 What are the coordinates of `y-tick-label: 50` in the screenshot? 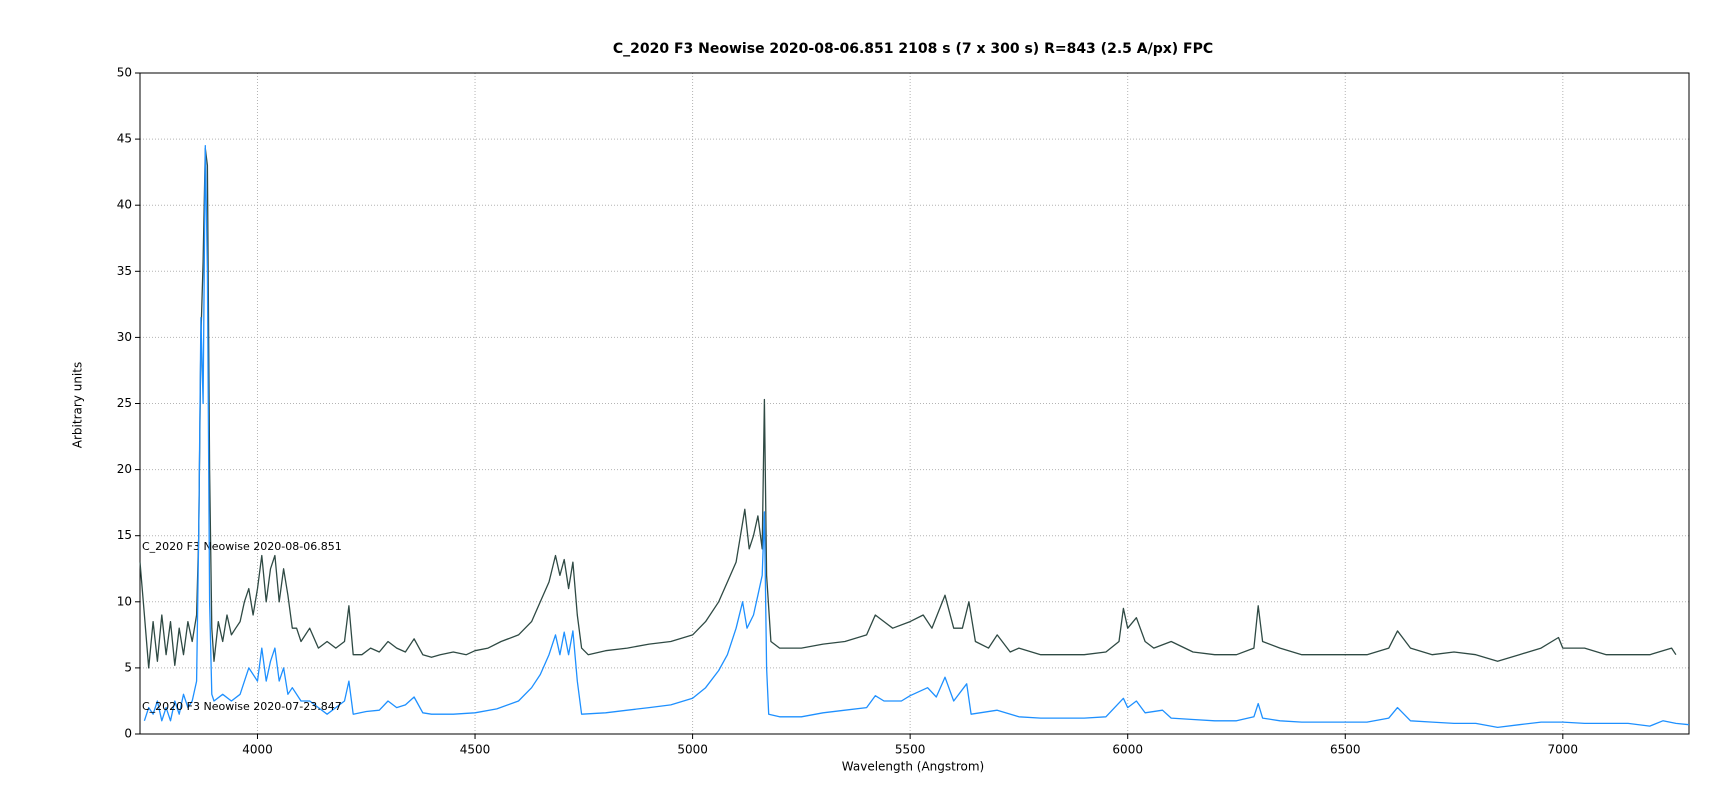 It's located at (124, 73).